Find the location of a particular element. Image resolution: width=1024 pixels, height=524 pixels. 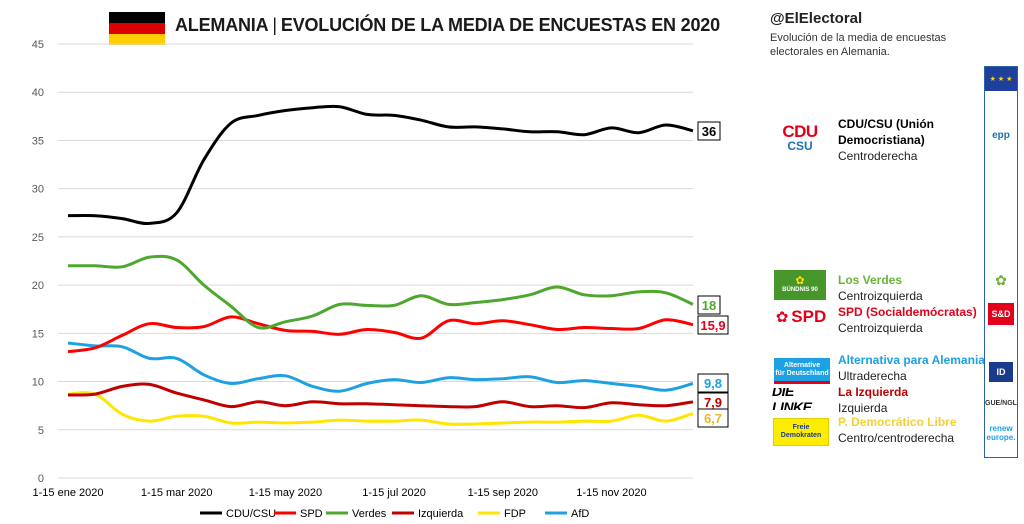

end-value-label: 15,9 is located at coordinates (712, 325).